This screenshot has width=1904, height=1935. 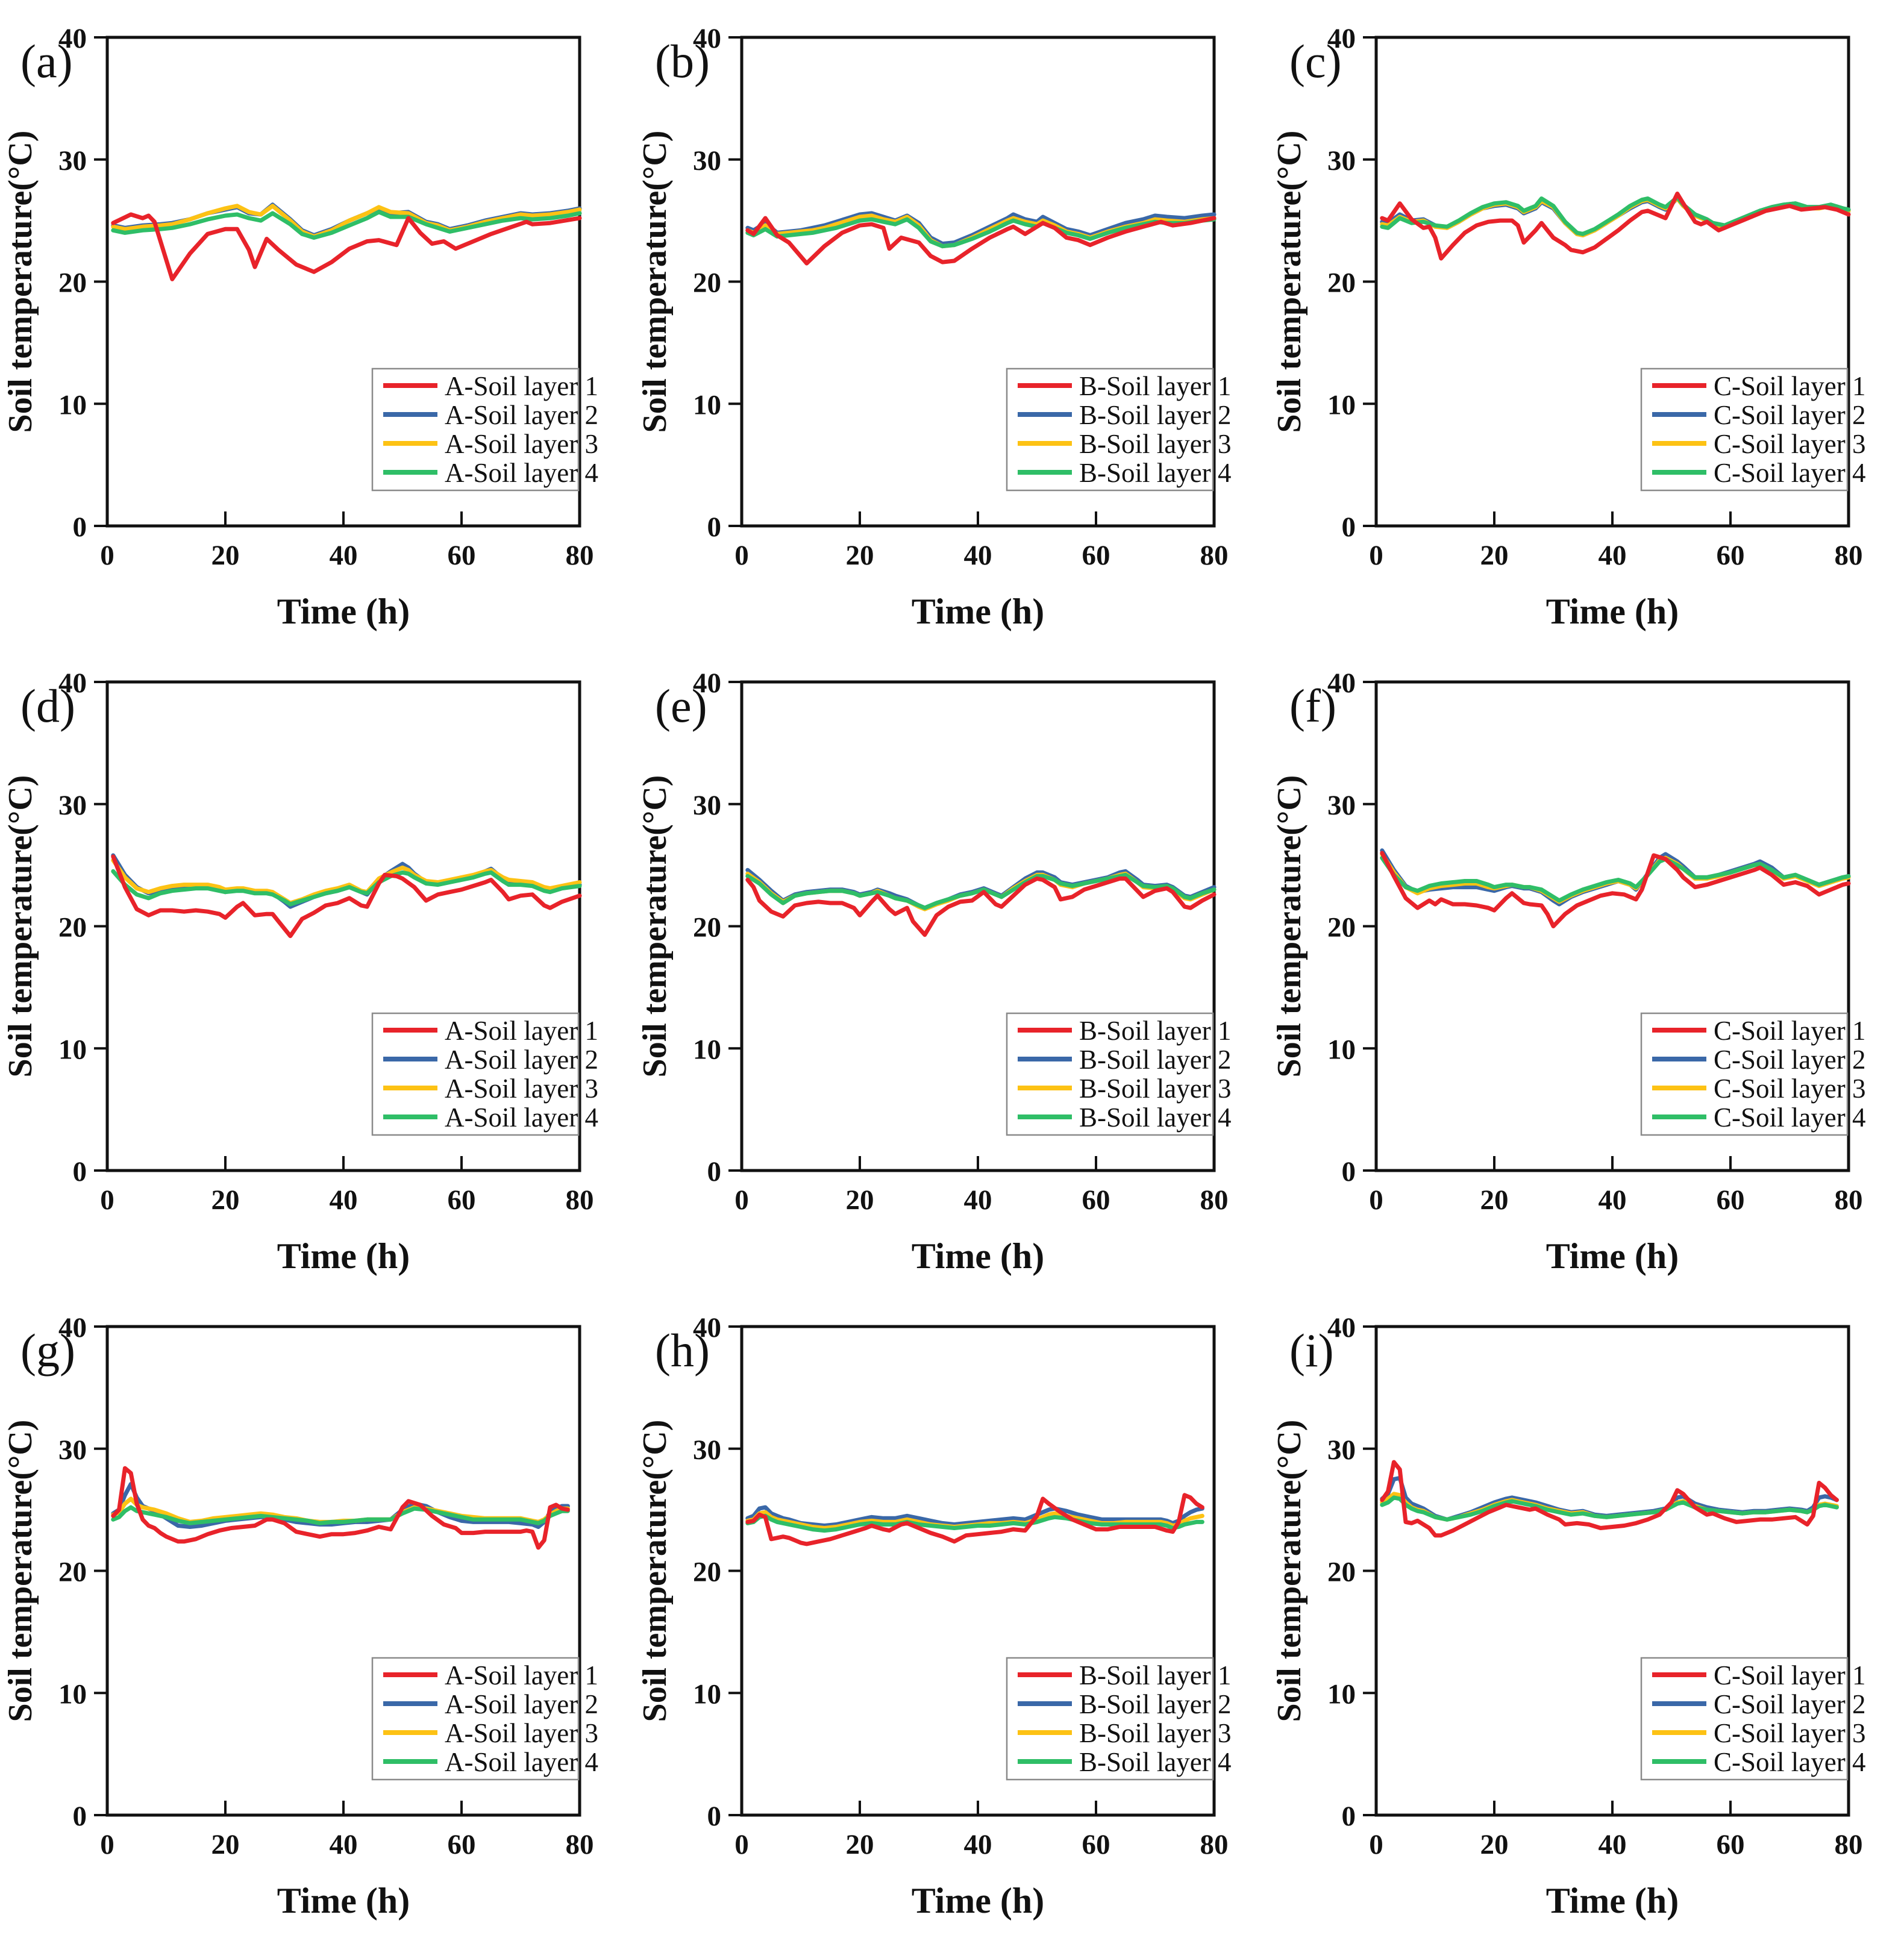 What do you see at coordinates (1789, 444) in the screenshot?
I see `legend-label-3: C-Soil layer 3` at bounding box center [1789, 444].